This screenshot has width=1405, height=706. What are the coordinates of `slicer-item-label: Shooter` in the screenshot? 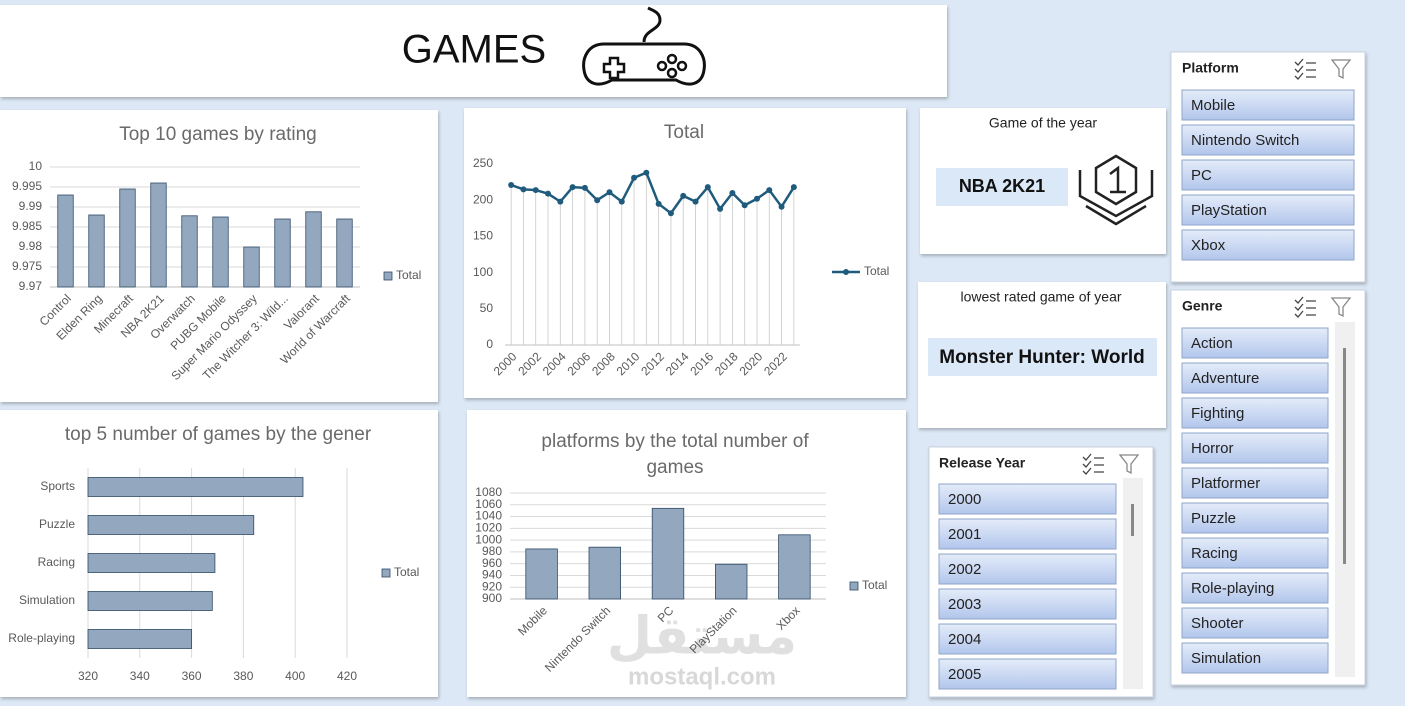 It's located at (1217, 623).